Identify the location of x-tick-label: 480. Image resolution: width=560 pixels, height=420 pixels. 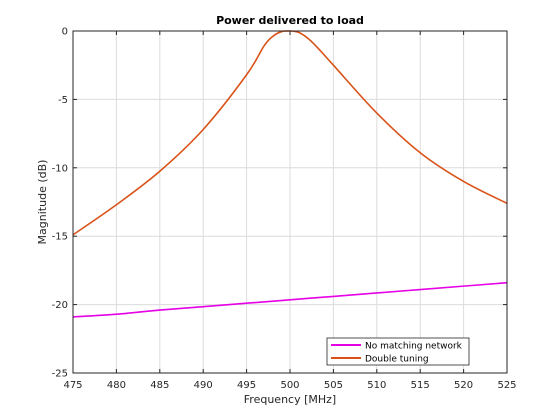
(116, 385).